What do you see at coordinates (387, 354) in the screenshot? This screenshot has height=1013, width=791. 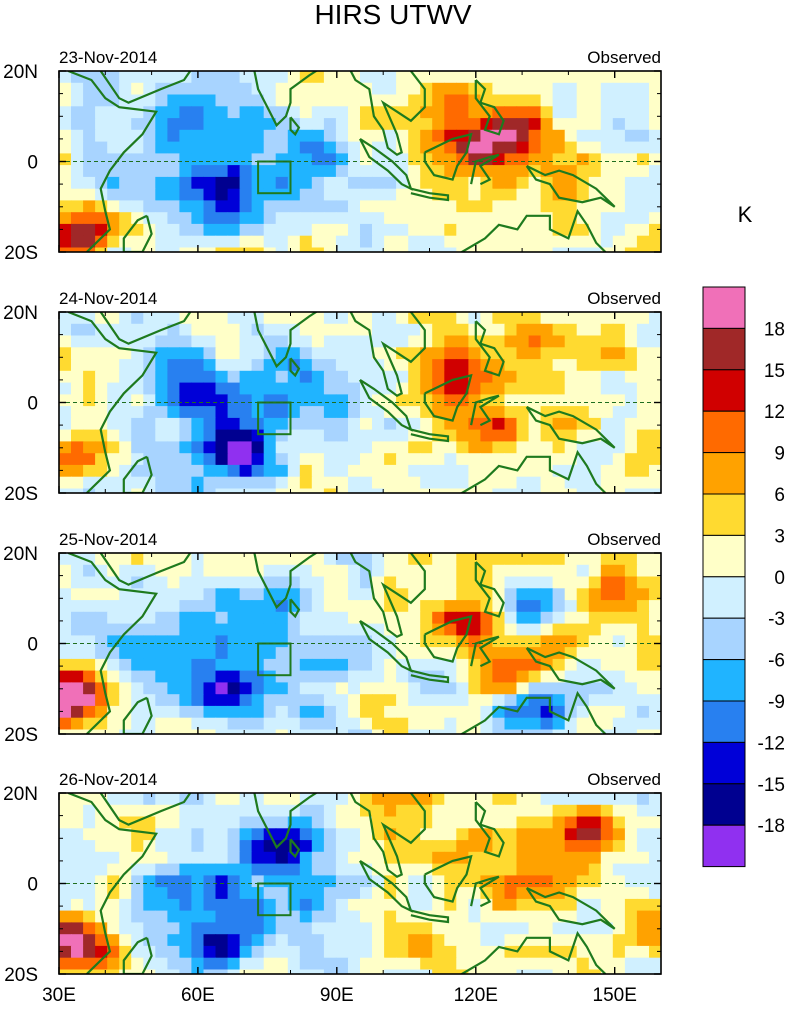 I see `coastline-se-asia` at bounding box center [387, 354].